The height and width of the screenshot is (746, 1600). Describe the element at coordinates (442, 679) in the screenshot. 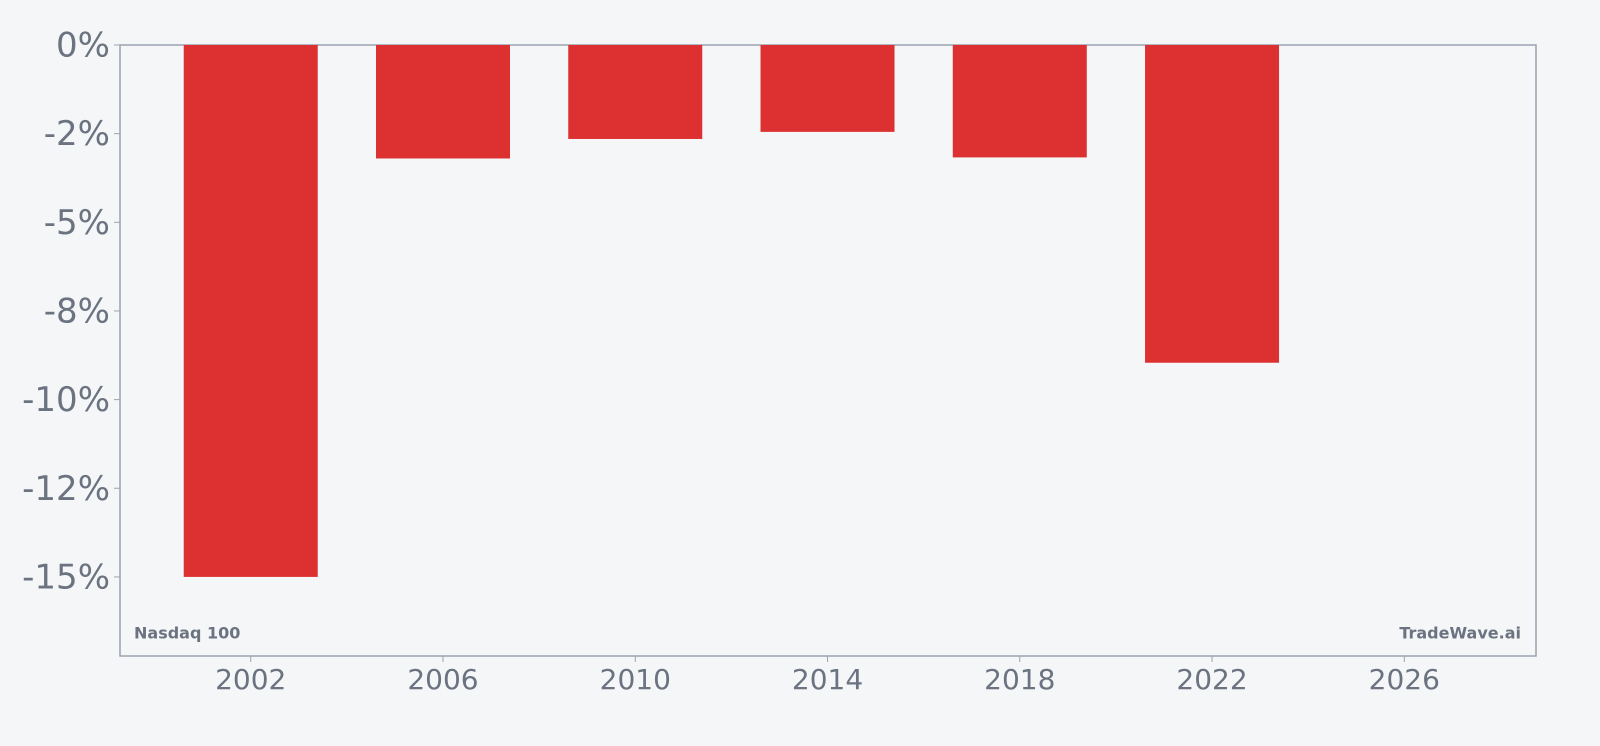

I see `x-tick-label: 2006` at that location.